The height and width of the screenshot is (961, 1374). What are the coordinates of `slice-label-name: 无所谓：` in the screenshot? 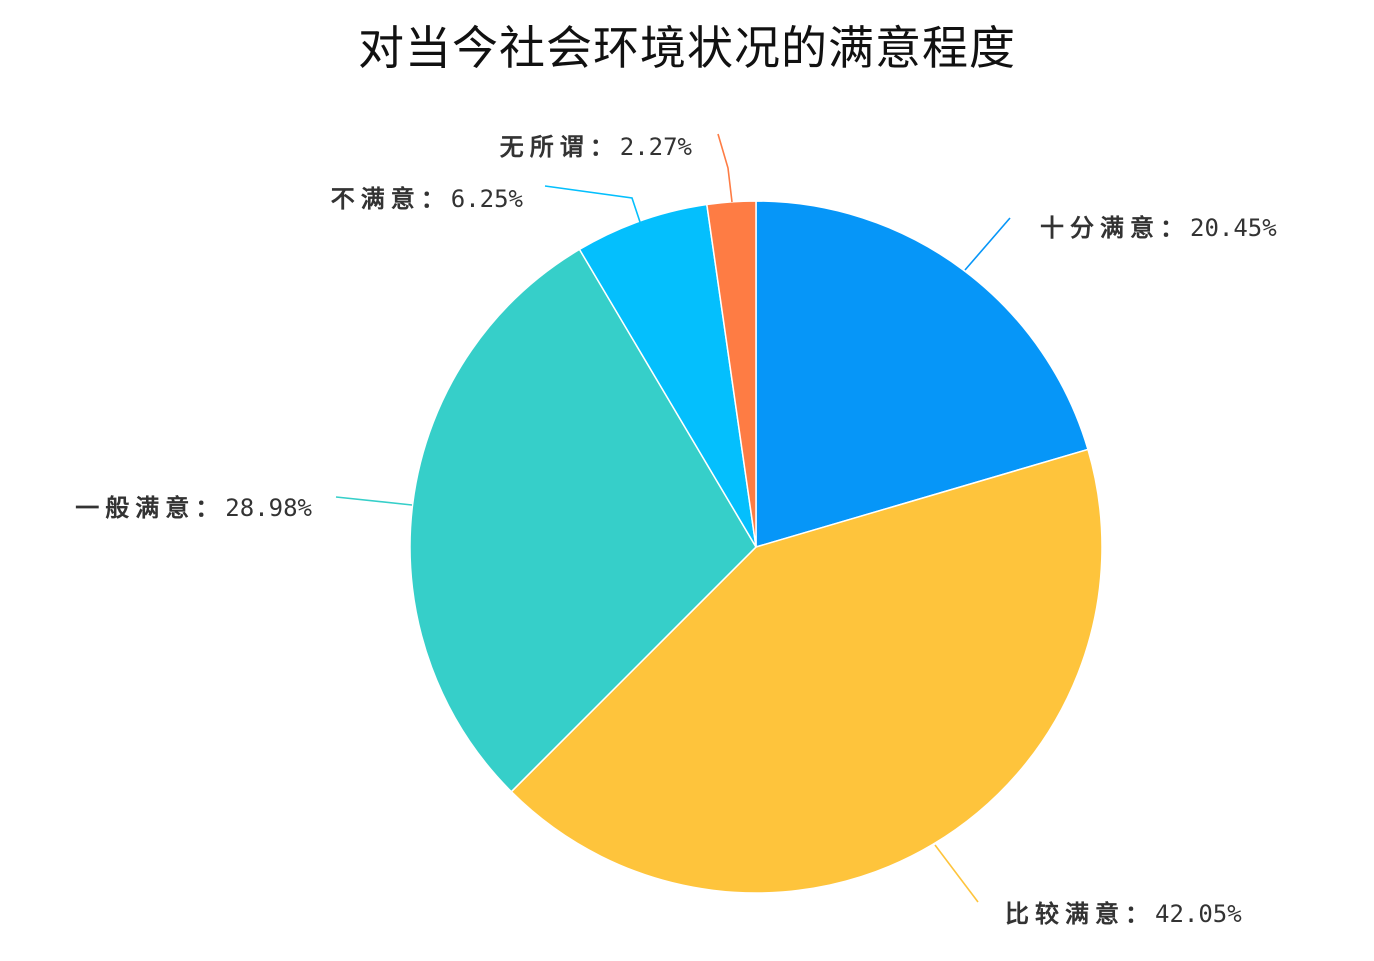 It's located at (560, 147).